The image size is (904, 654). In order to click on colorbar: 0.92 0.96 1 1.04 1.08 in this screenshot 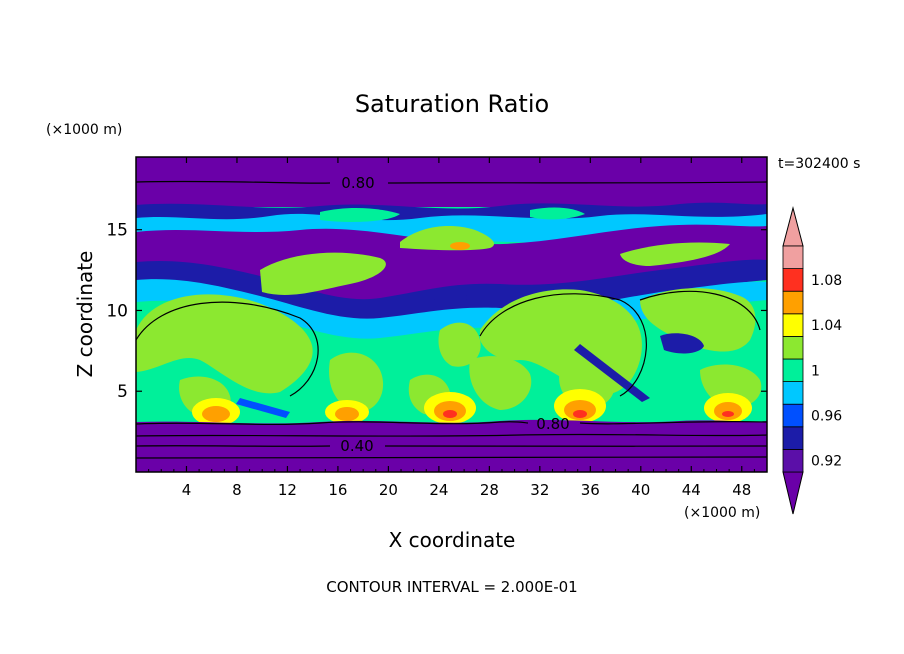, I will do `click(812, 360)`.